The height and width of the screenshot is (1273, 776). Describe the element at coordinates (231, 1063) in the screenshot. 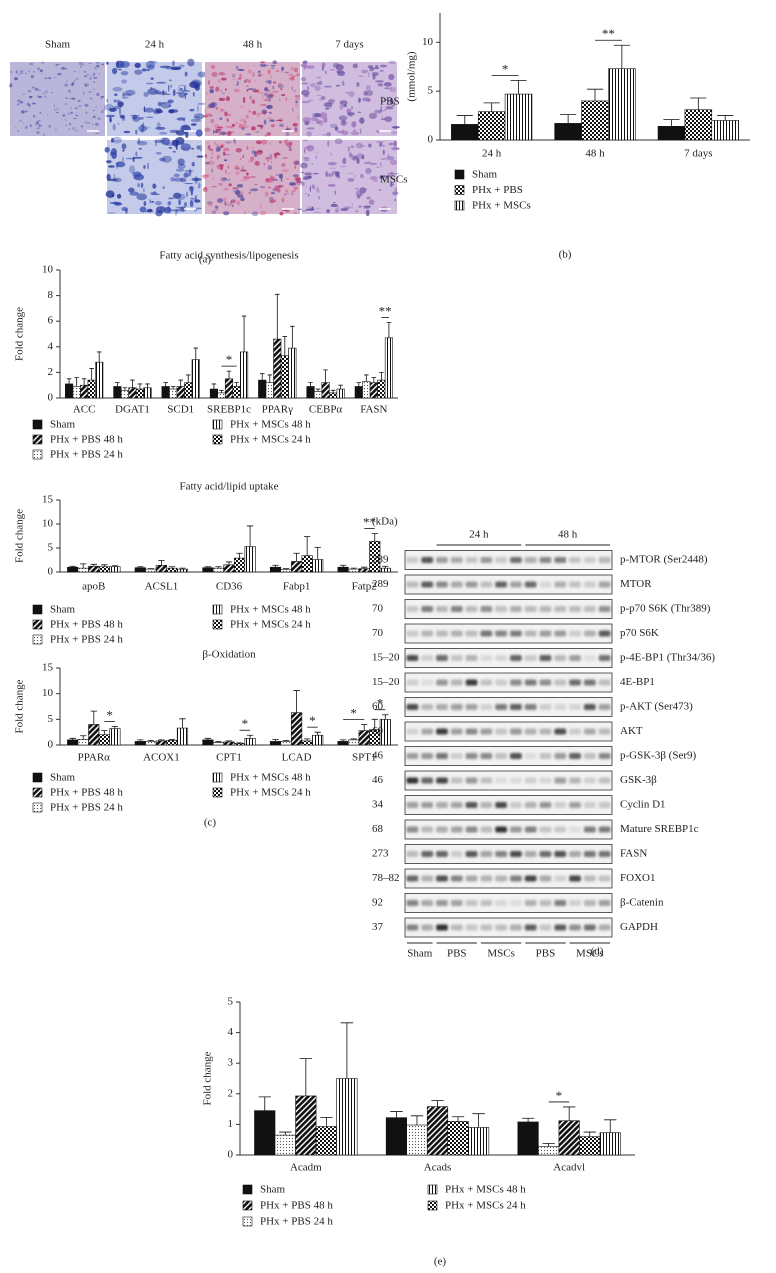

I see `y-tick-label: 3` at that location.